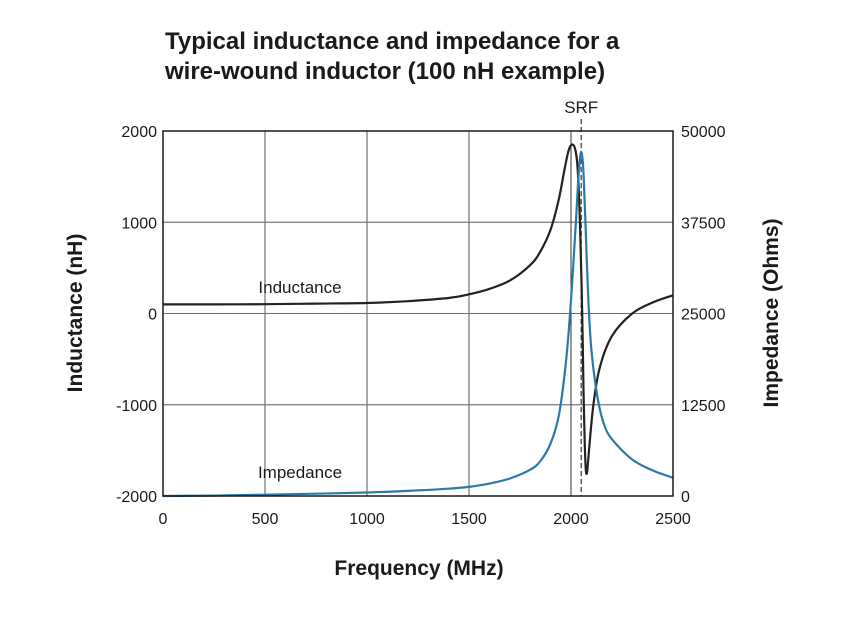 Image resolution: width=855 pixels, height=635 pixels. What do you see at coordinates (75, 313) in the screenshot?
I see `y-axis-left-title: Inductance (nH)` at bounding box center [75, 313].